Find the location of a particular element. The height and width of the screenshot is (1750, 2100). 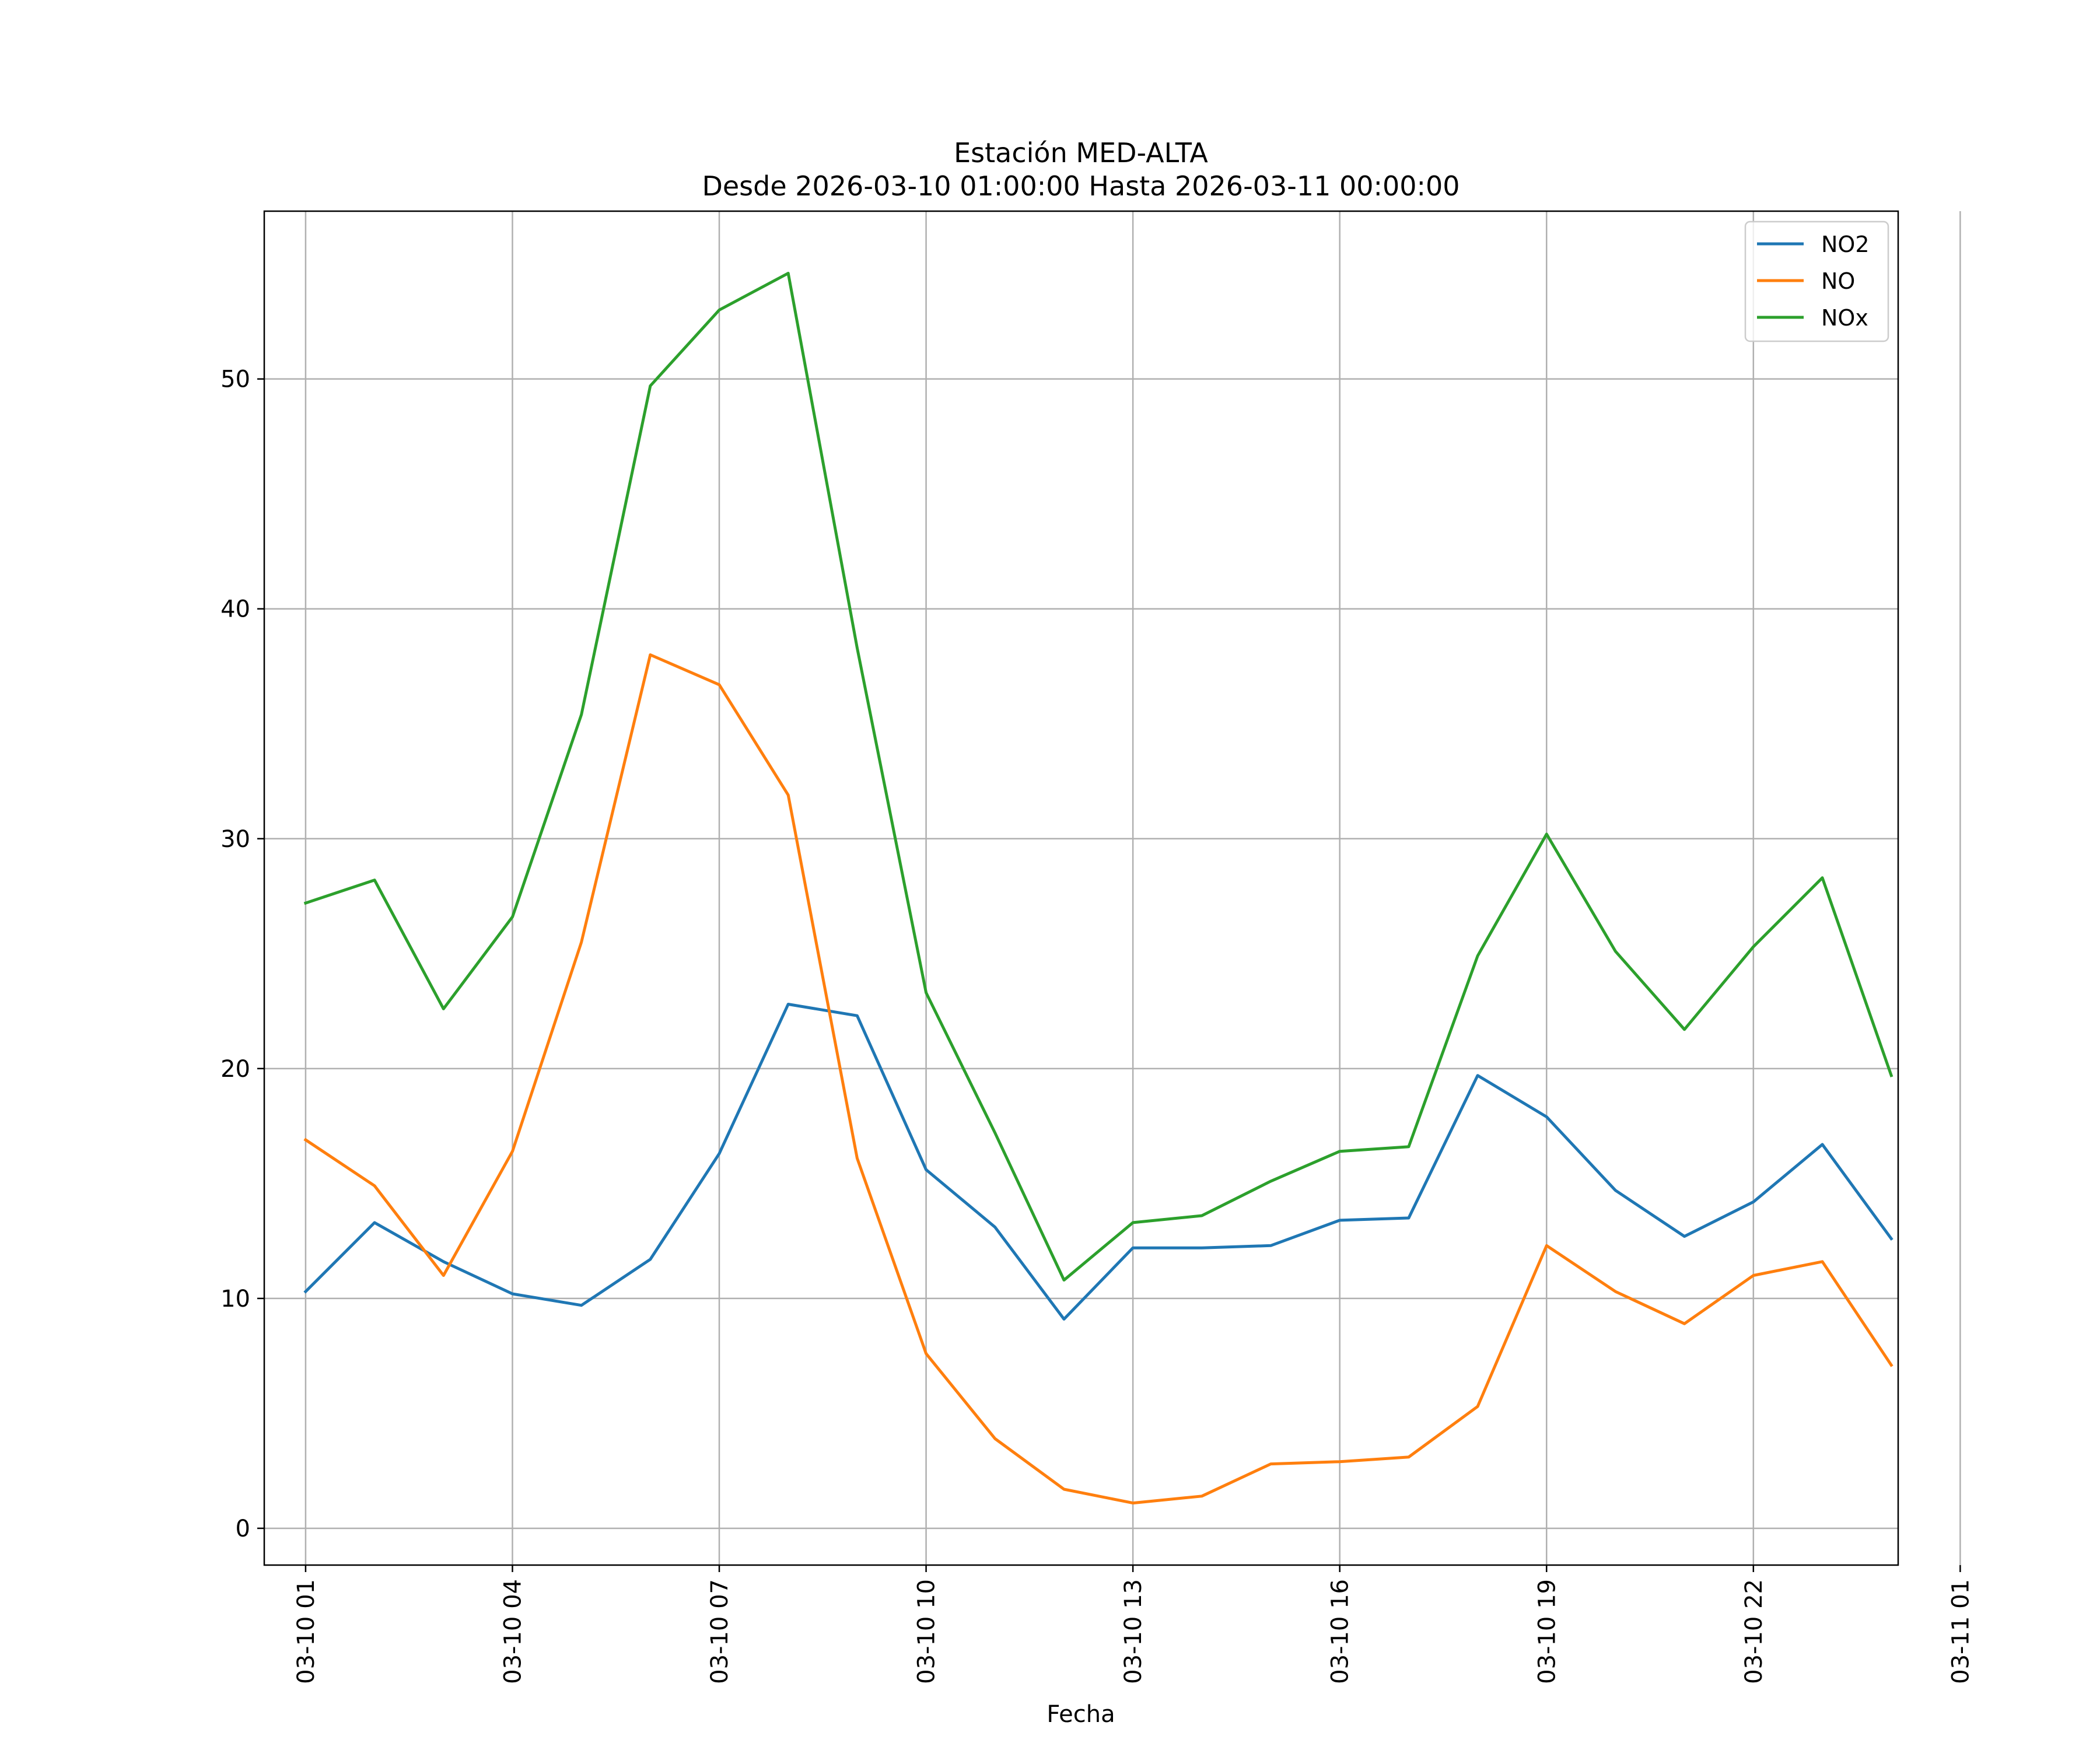

y-tick-label: 30 is located at coordinates (235, 839).